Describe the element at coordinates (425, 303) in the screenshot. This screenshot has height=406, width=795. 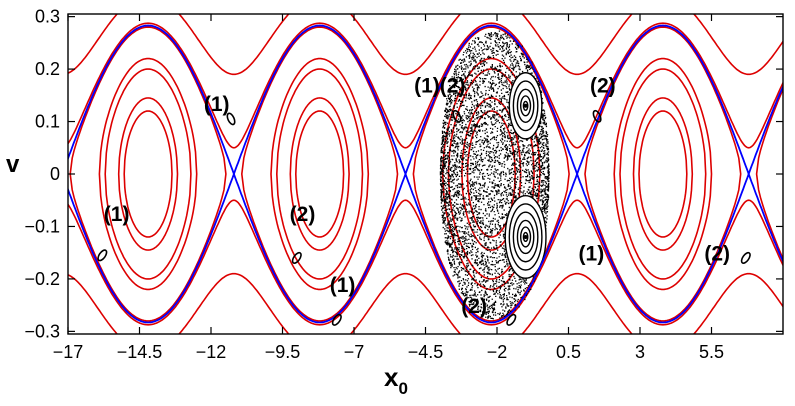
I see `open-orbit-1-lower` at that location.